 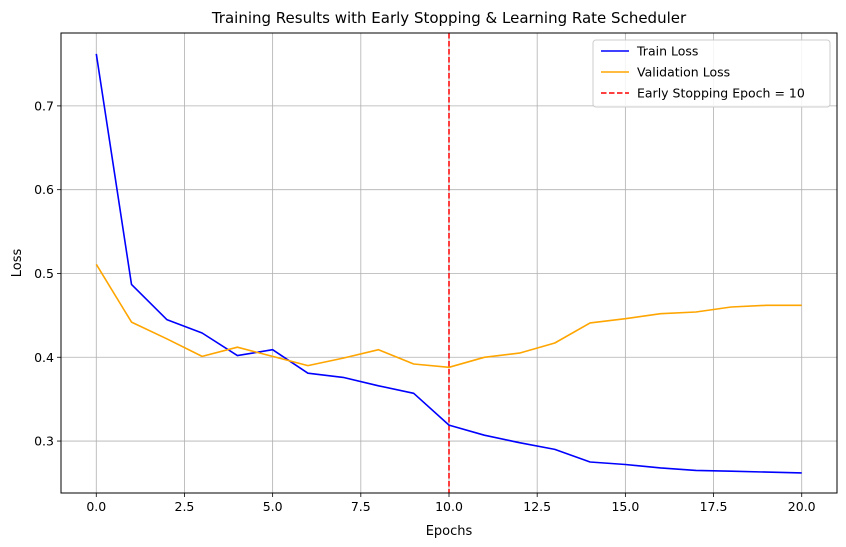 I want to click on x-tick-label: 12.5, so click(x=537, y=506).